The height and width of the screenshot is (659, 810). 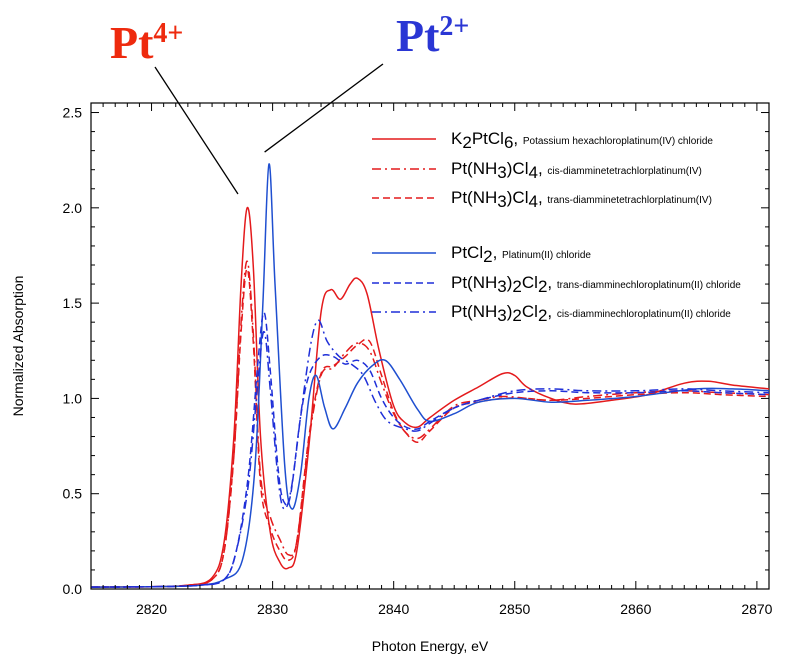 I want to click on x-tick-label: 2850, so click(x=514, y=609).